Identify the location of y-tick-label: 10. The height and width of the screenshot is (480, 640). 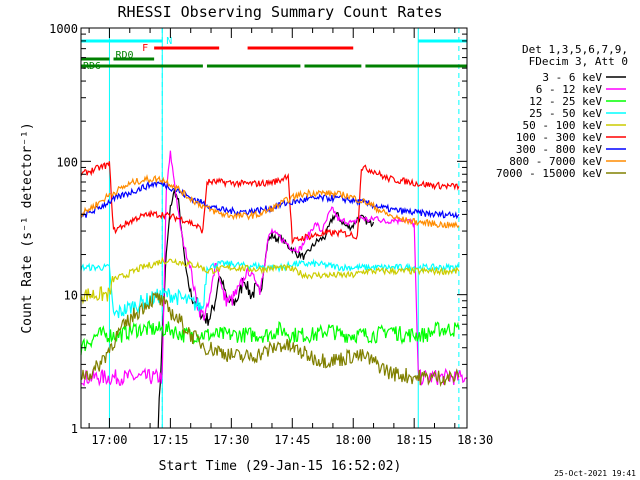
(71, 296).